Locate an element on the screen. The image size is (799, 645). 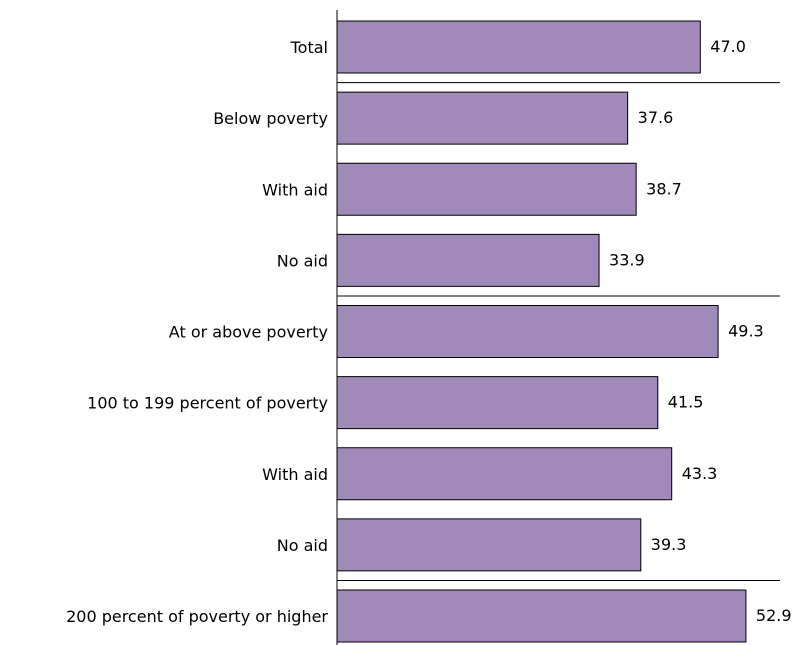
category-label: At or above poverty is located at coordinates (248, 332).